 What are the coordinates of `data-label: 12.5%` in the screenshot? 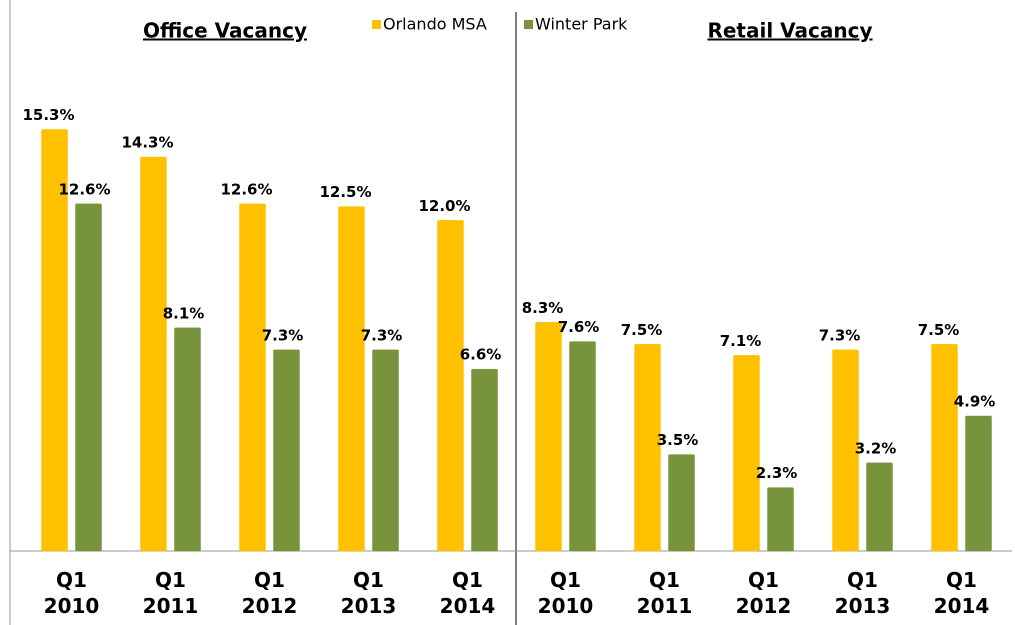 It's located at (345, 192).